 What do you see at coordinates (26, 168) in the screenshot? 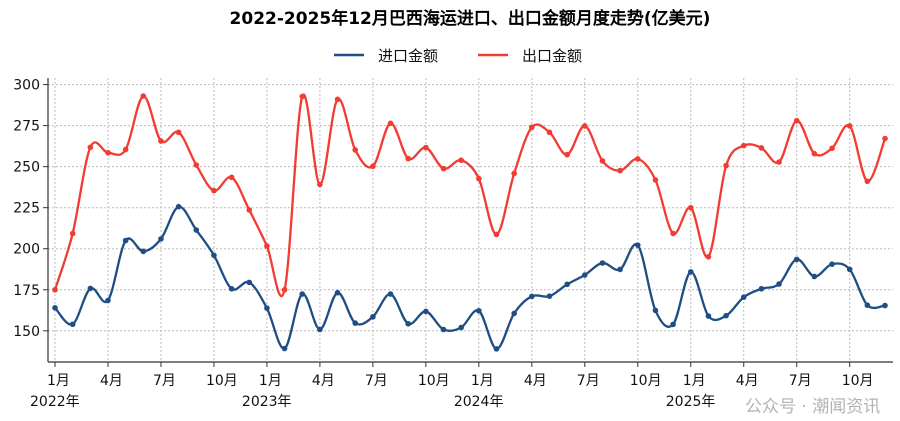
I see `y-tick-label: 250` at bounding box center [26, 168].